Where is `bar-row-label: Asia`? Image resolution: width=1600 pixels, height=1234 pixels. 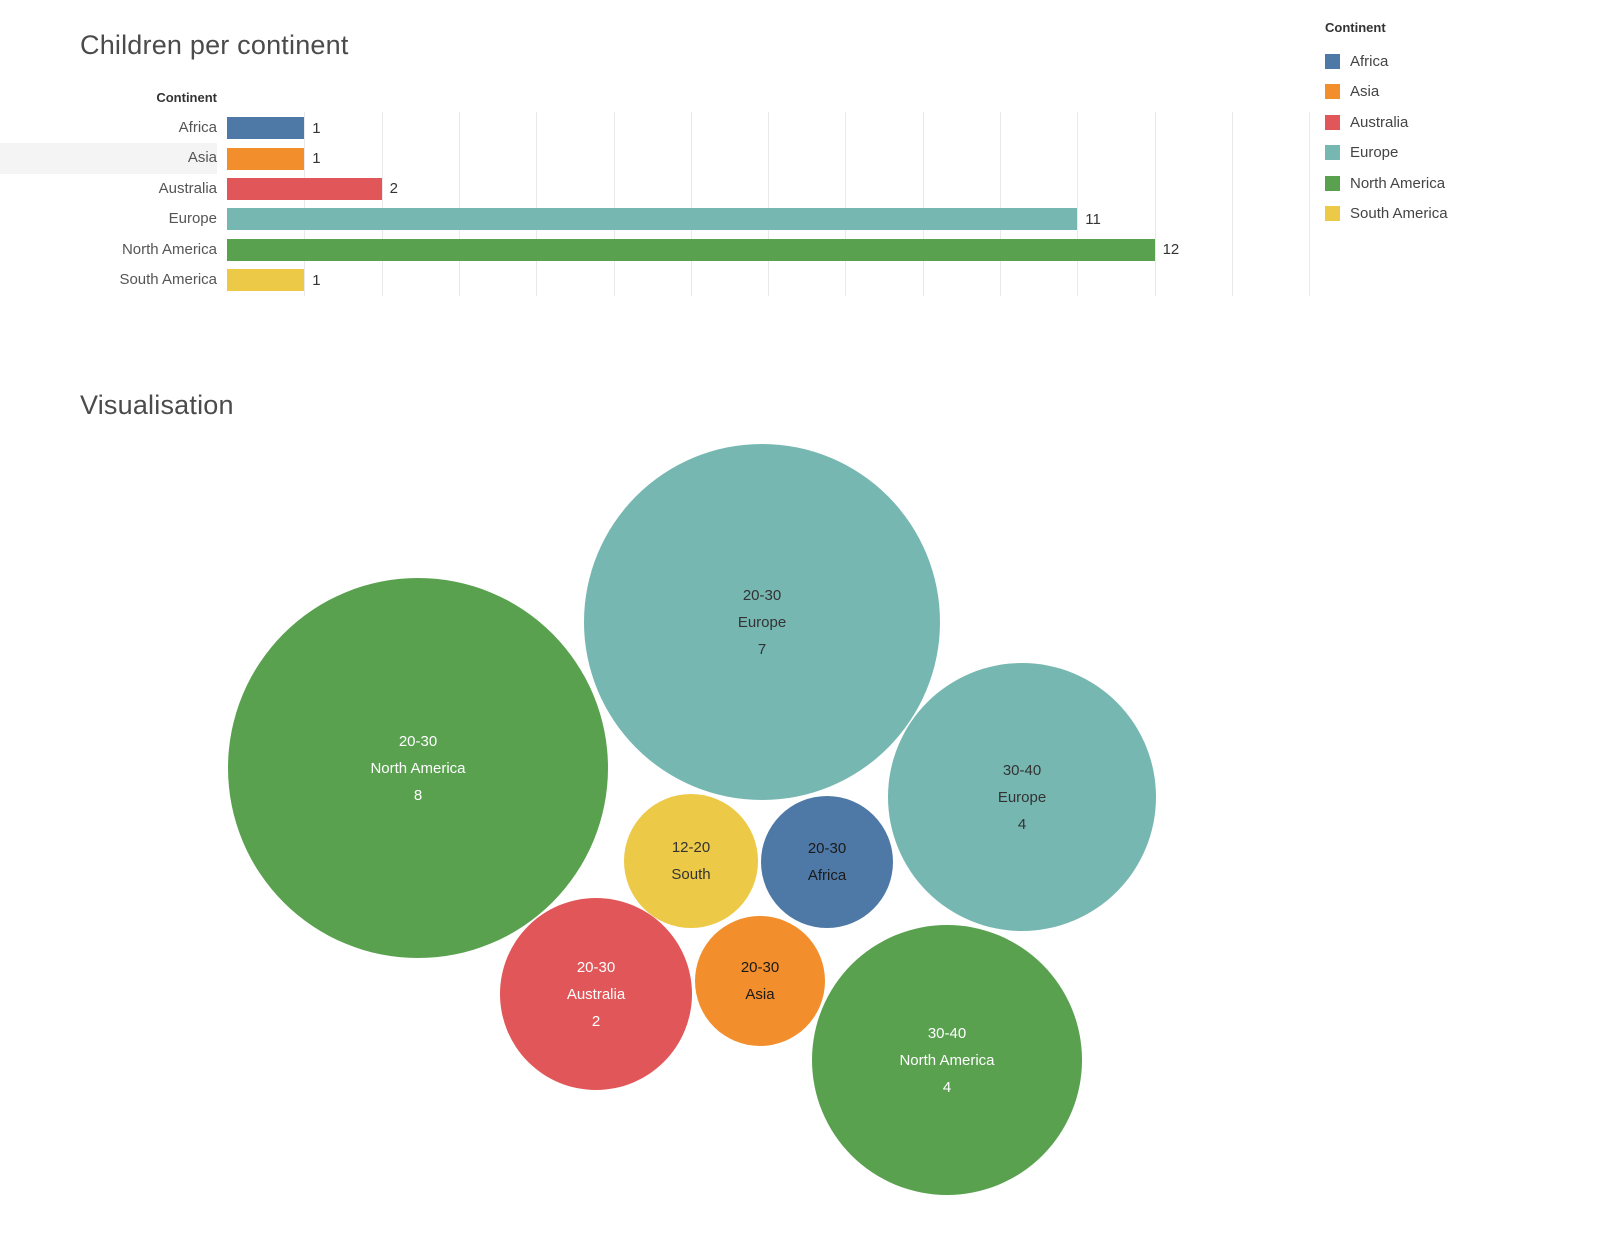 bar-row-label: Asia is located at coordinates (108, 158).